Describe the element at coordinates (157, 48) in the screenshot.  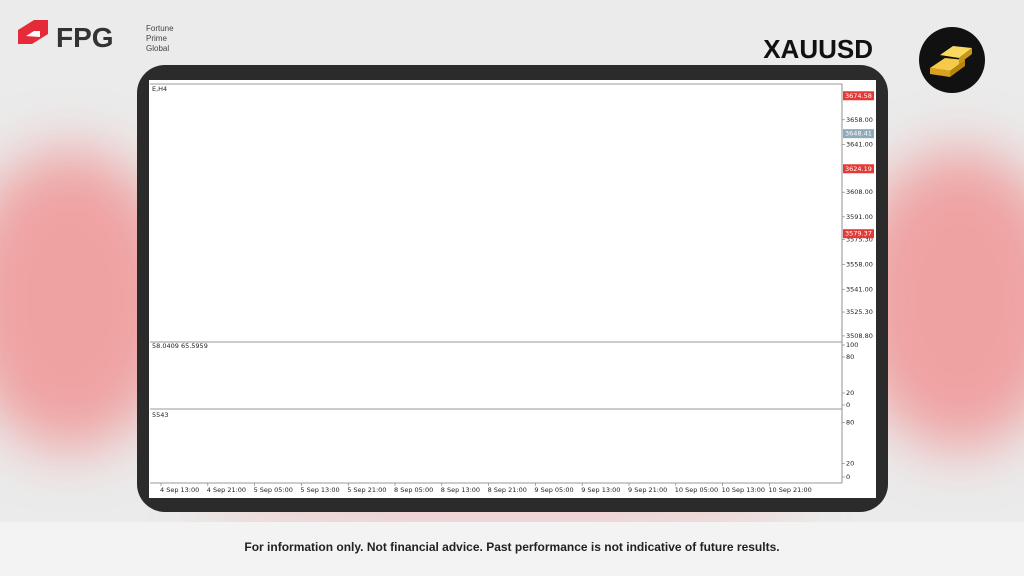
I see `logo-tagline: Global` at that location.